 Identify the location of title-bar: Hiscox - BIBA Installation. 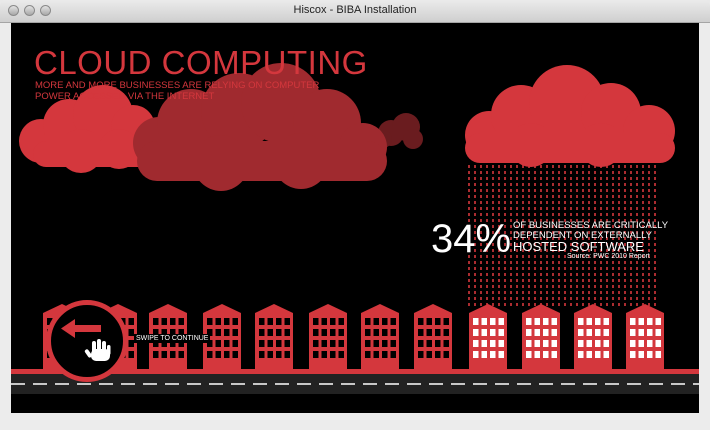
(355, 11).